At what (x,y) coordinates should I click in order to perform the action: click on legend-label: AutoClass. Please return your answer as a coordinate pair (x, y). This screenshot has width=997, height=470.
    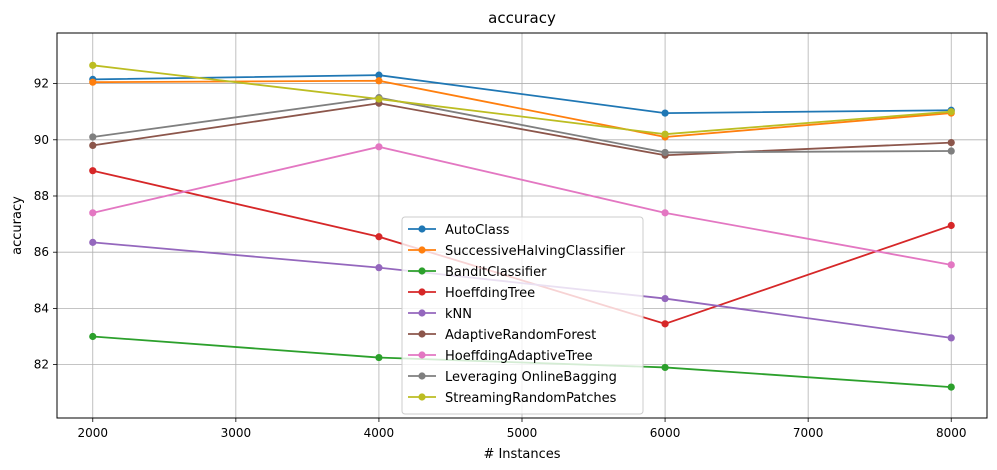
    Looking at the image, I should click on (477, 230).